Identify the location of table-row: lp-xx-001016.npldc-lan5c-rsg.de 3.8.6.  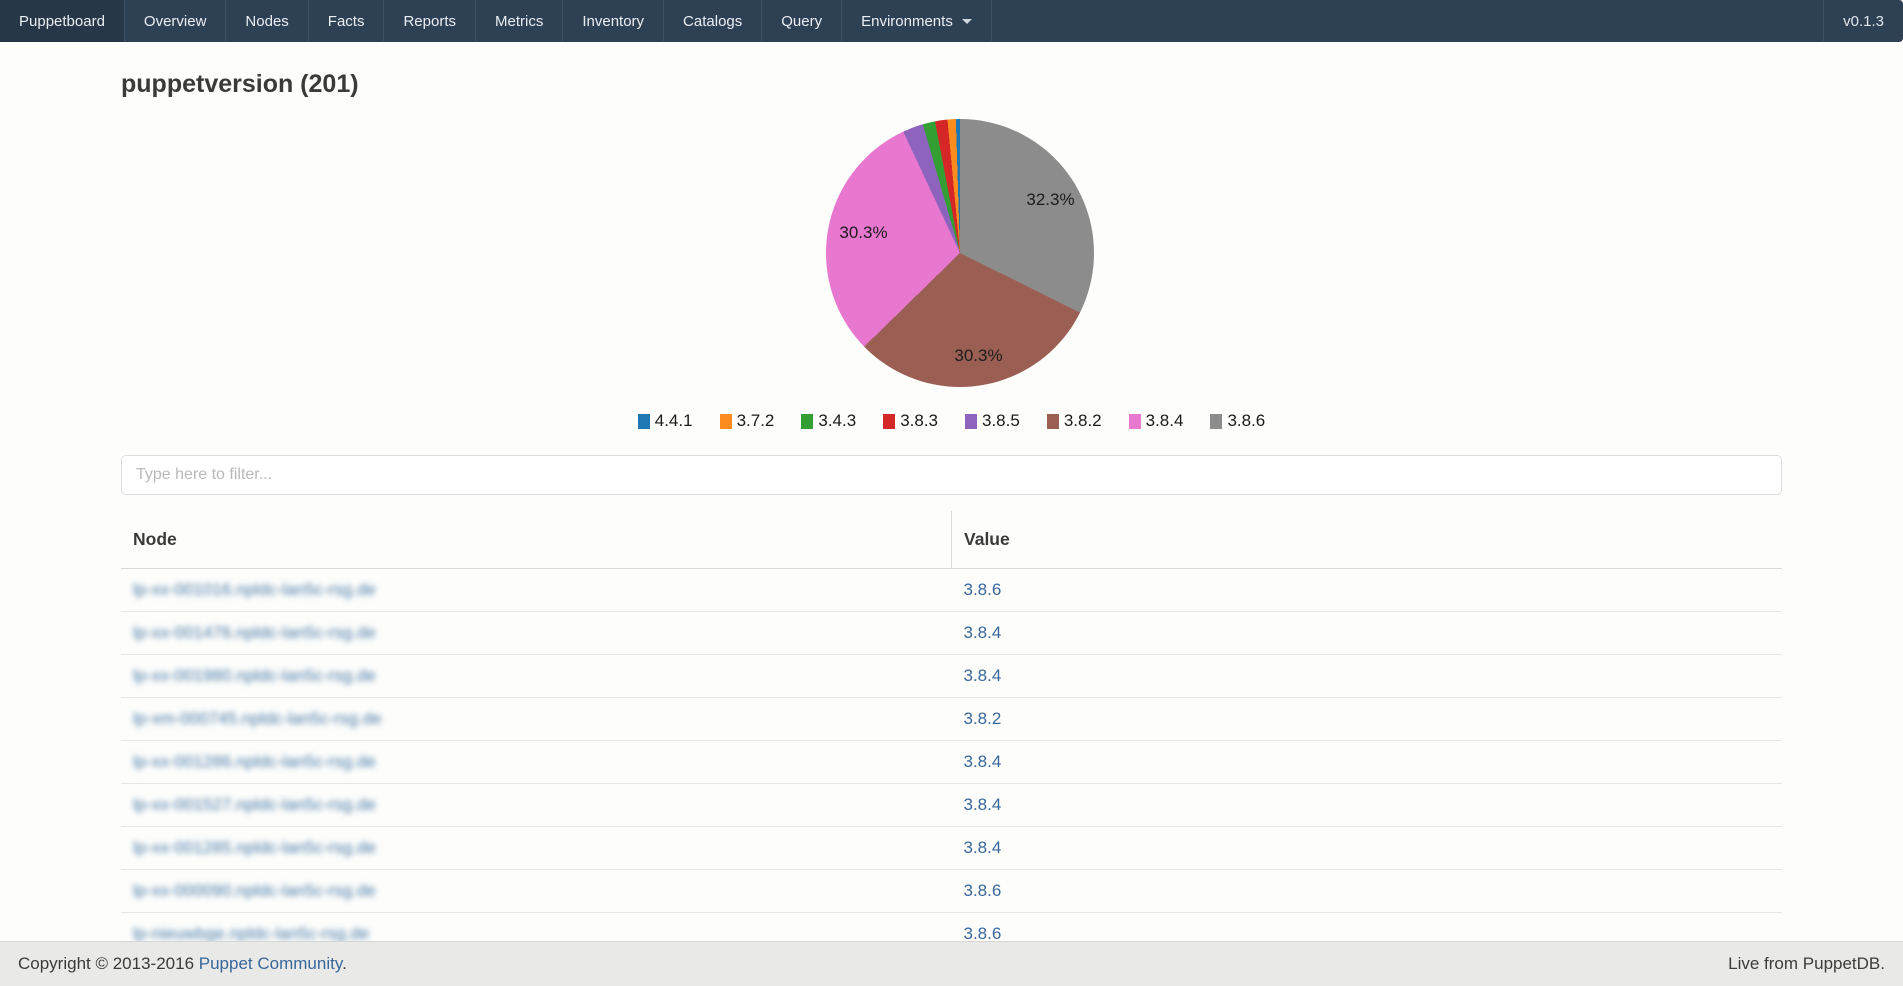
(951, 590).